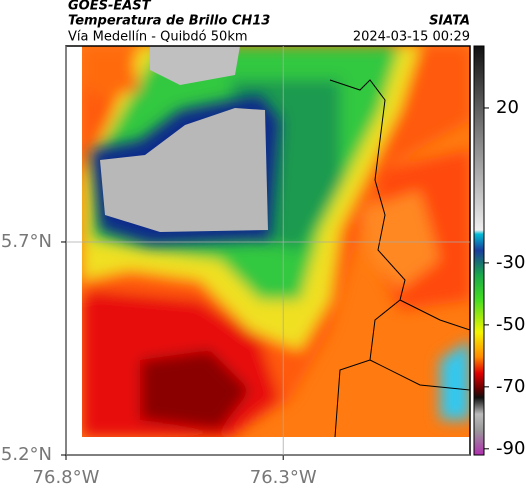 The height and width of the screenshot is (491, 526). I want to click on agency: SIATA, so click(449, 21).